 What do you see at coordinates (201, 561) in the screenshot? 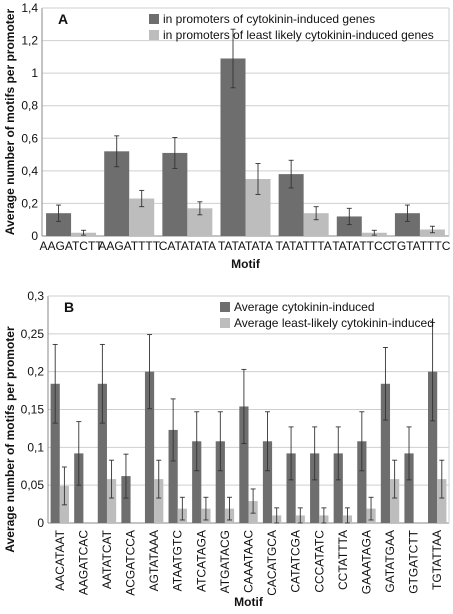
I see `x-tick-label: ATCATAGA` at bounding box center [201, 561].